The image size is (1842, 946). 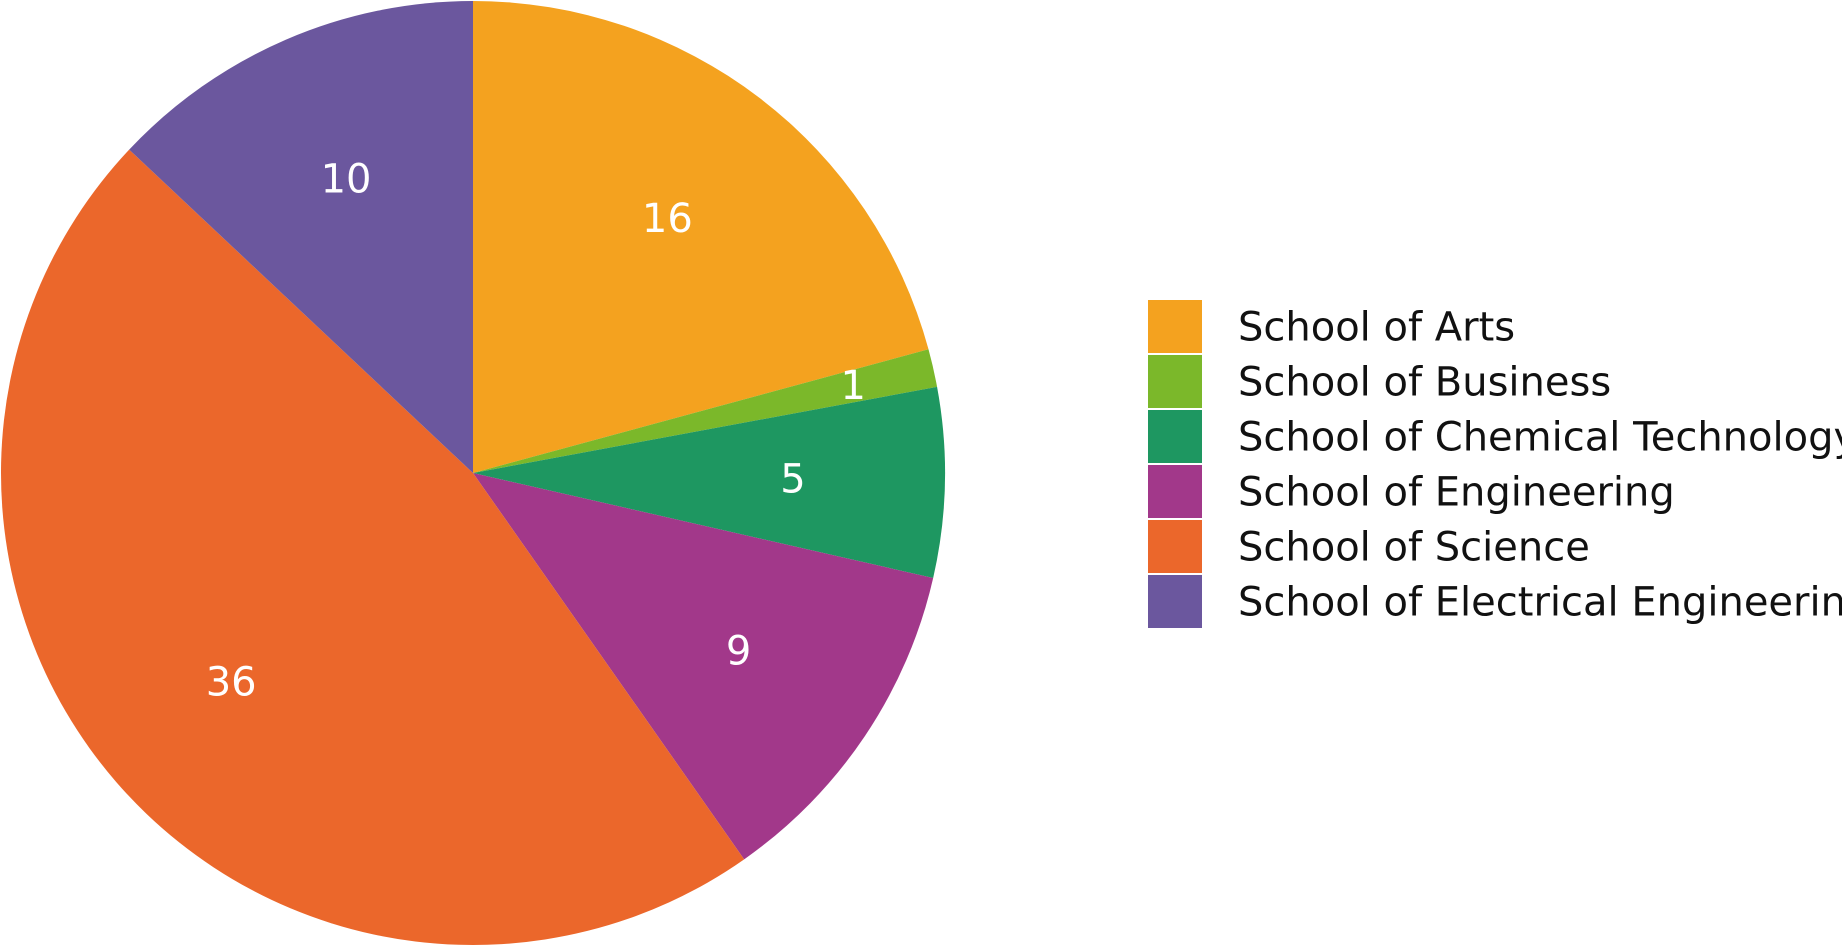 I want to click on slice-value-label: 9, so click(x=738, y=651).